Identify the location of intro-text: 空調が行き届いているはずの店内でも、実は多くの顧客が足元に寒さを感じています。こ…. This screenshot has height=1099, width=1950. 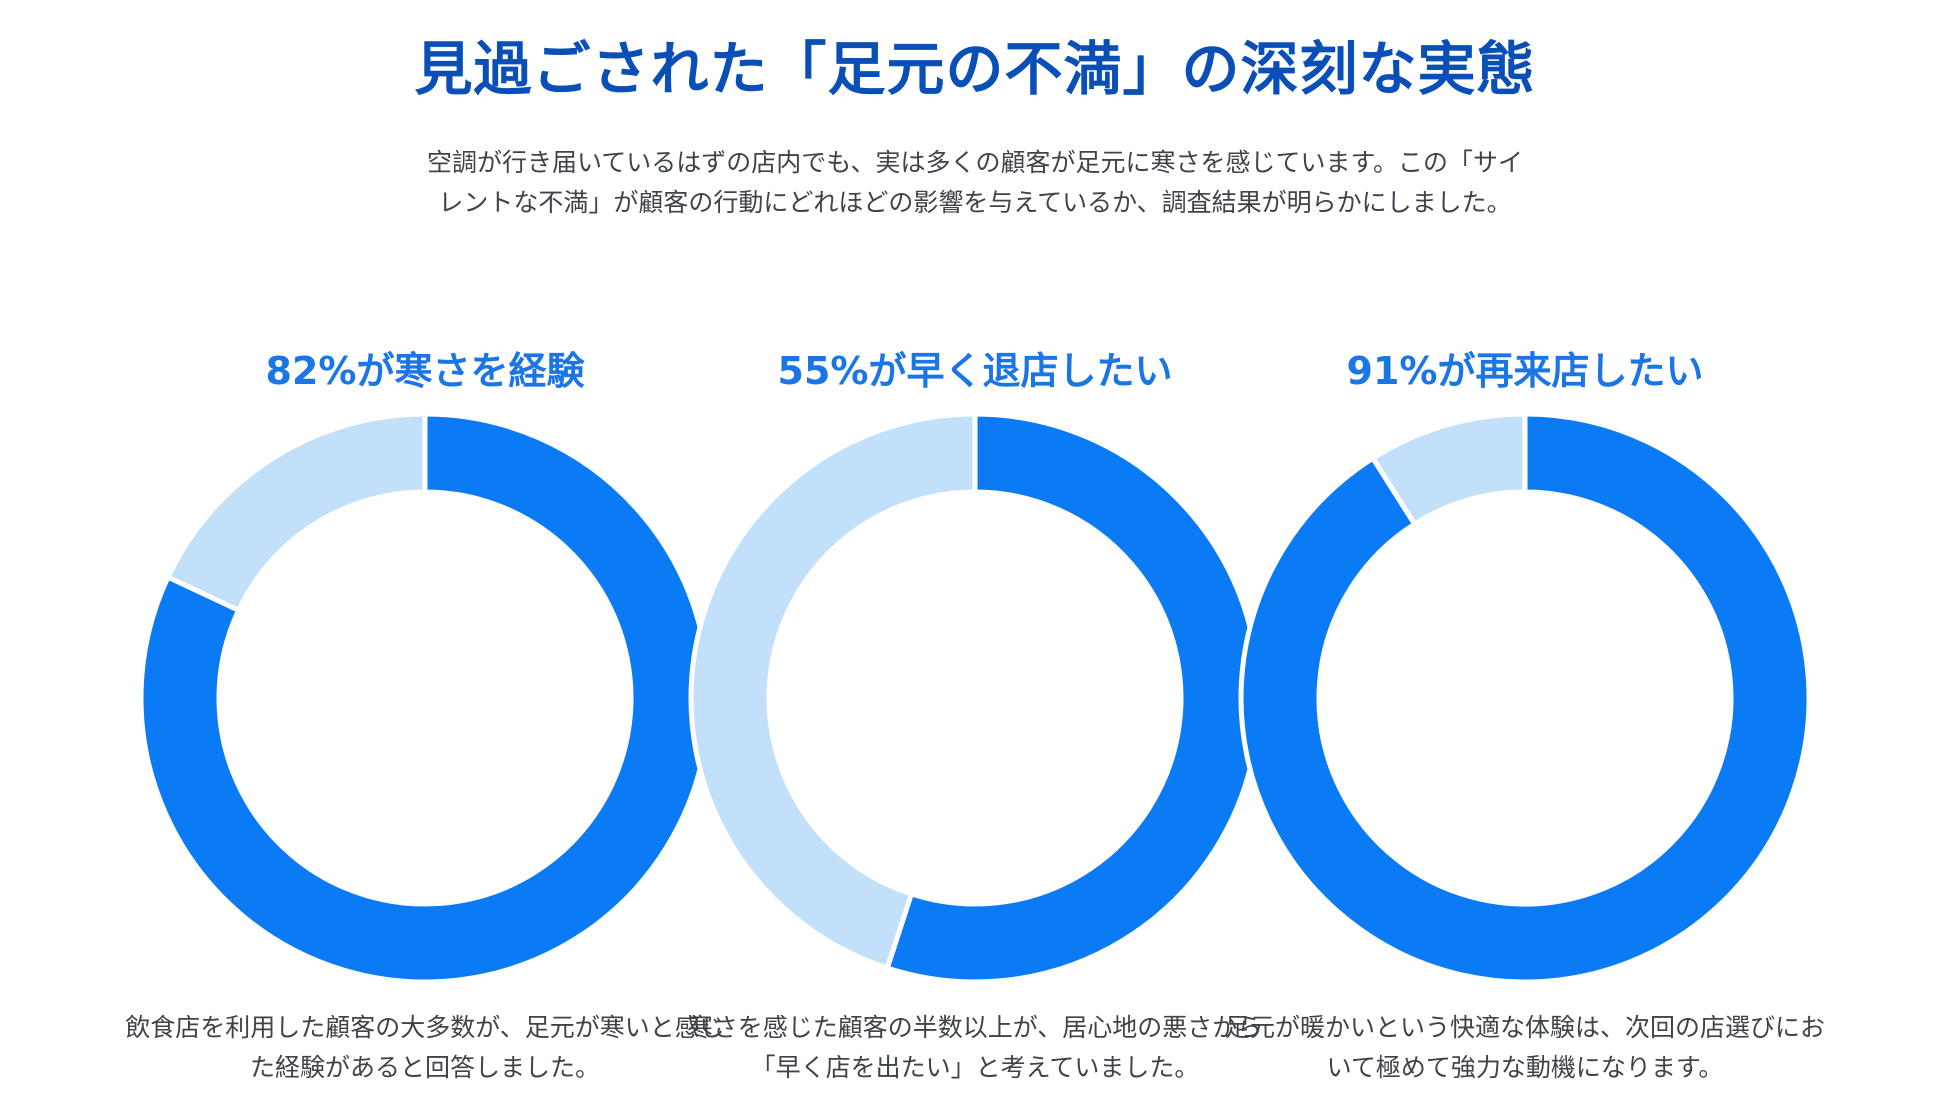
(974, 182).